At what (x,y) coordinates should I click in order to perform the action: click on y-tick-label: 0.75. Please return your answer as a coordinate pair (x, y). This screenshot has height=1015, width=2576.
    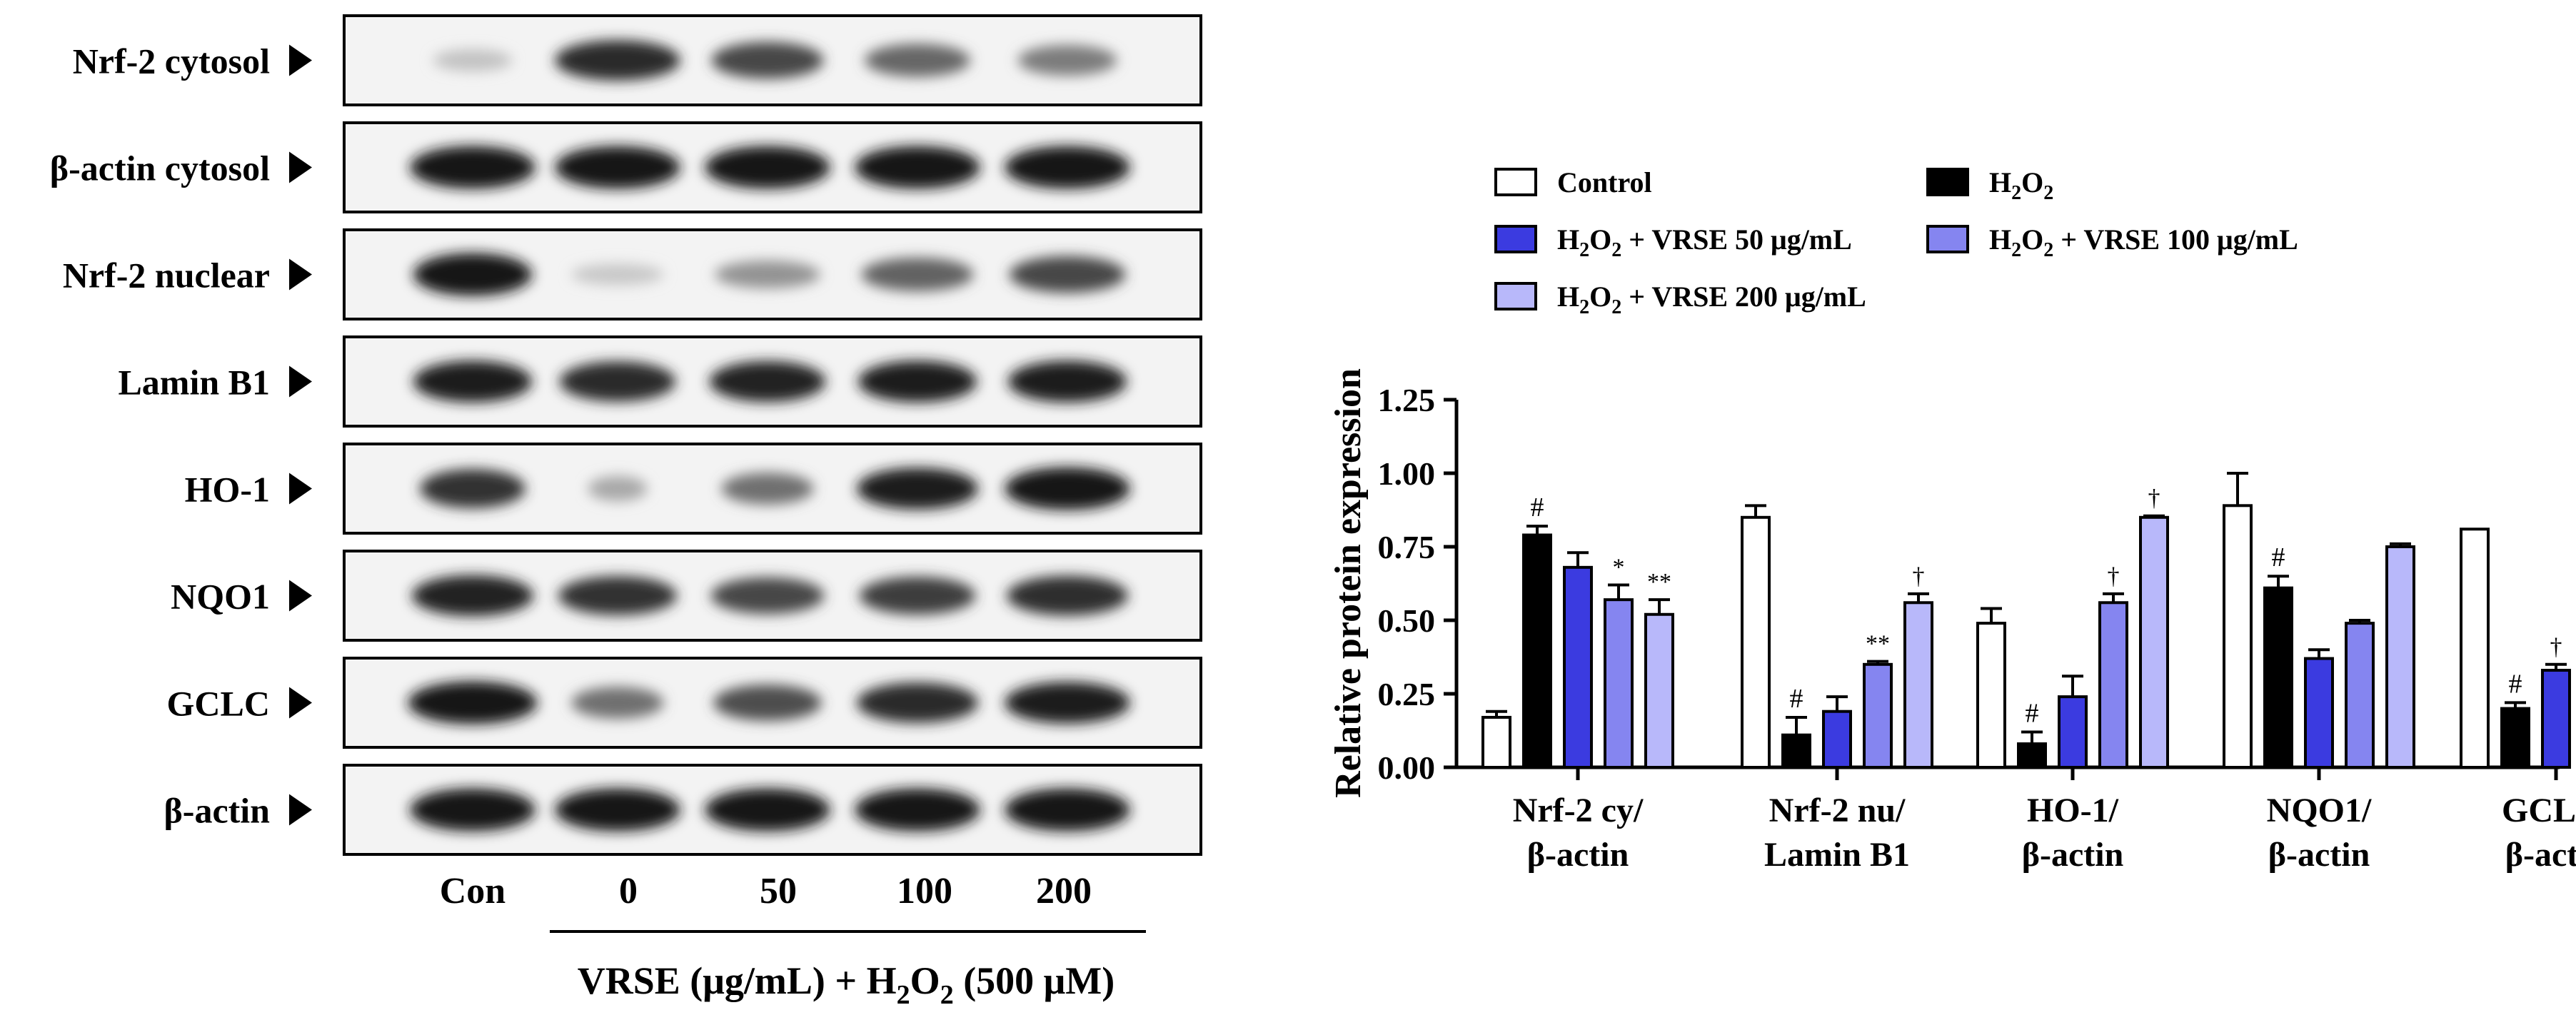
    Looking at the image, I should click on (1407, 547).